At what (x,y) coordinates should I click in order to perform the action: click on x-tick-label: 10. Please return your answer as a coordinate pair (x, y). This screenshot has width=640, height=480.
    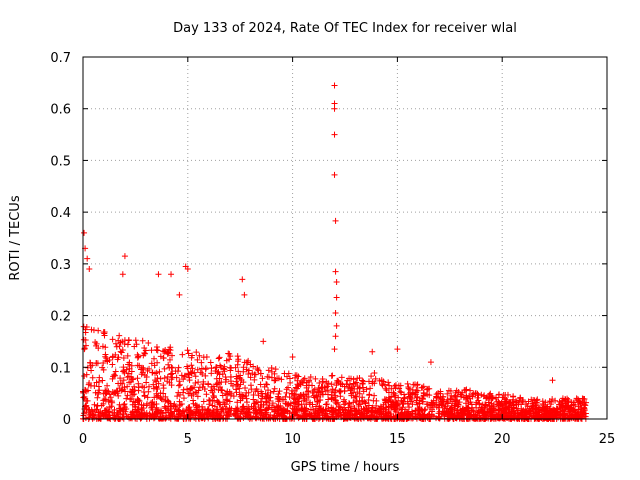
    Looking at the image, I should click on (292, 439).